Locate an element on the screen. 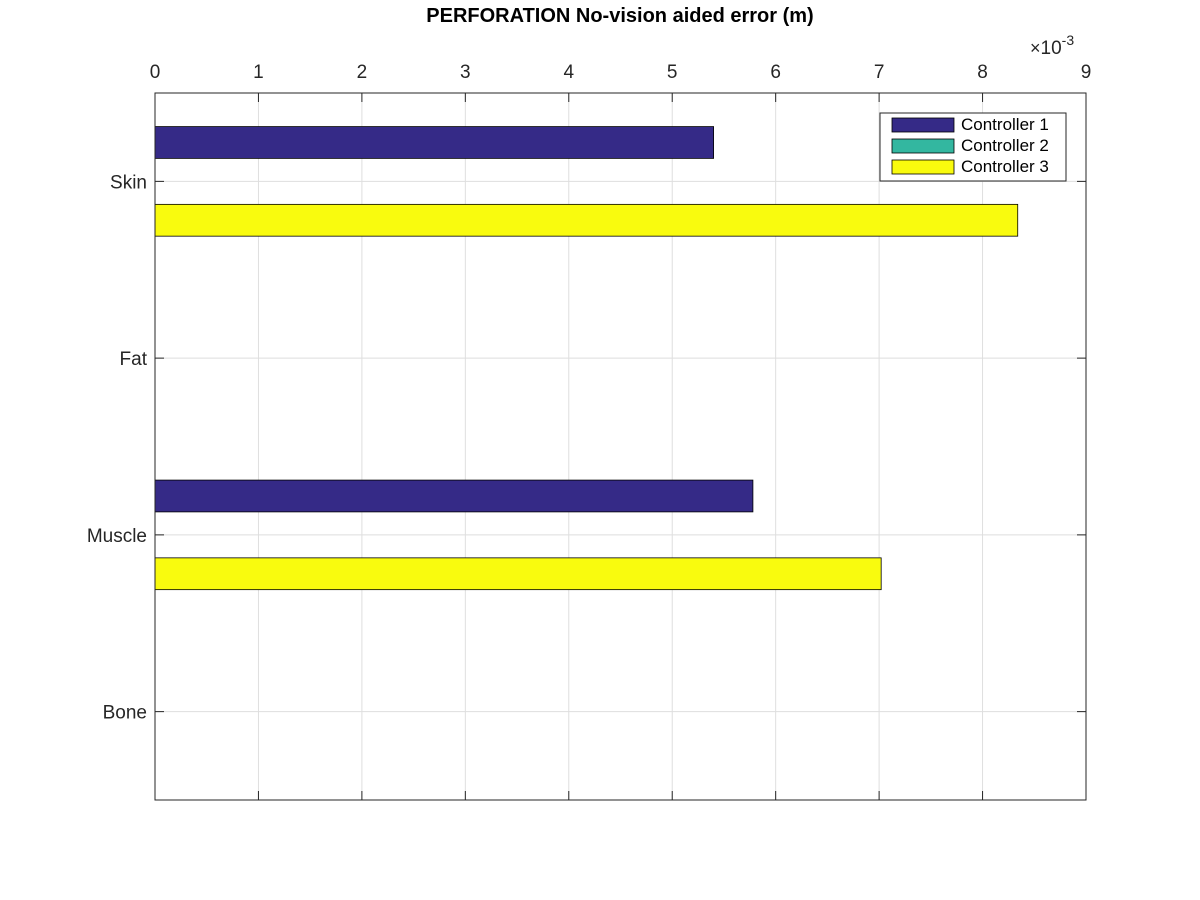  x-axis-exponent: ×10⁻³ is located at coordinates (1052, 45).